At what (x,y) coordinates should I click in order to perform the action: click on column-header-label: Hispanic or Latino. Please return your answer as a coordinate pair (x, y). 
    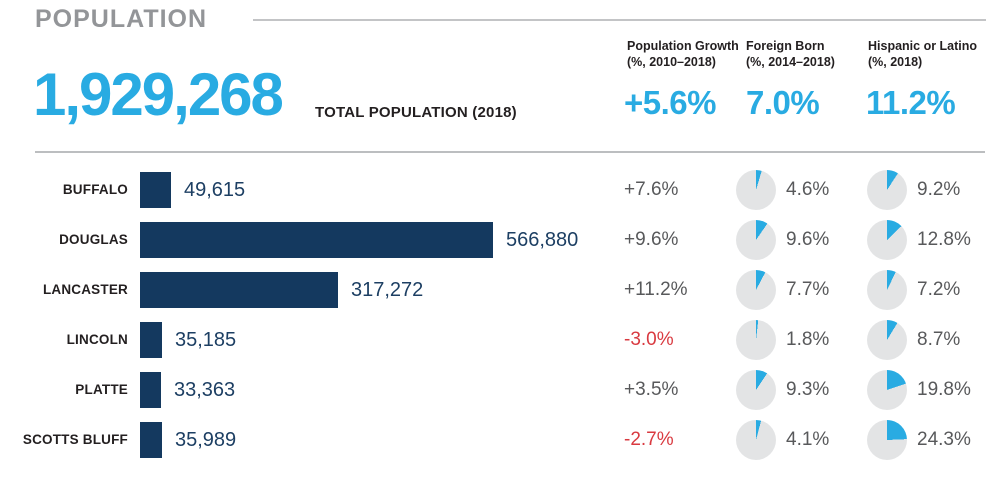
    Looking at the image, I should click on (923, 46).